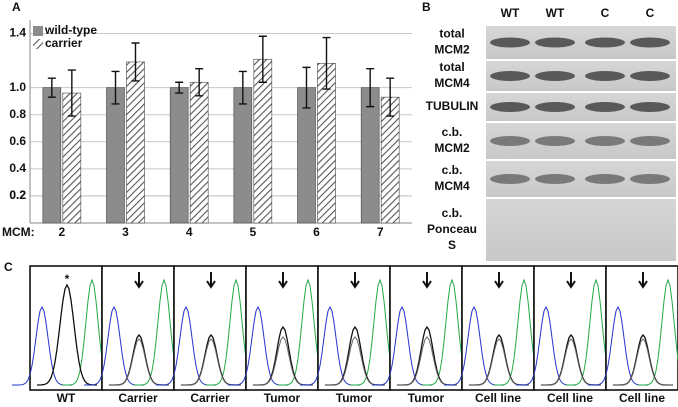 The image size is (678, 407). Describe the element at coordinates (67, 279) in the screenshot. I see `marker: *` at that location.